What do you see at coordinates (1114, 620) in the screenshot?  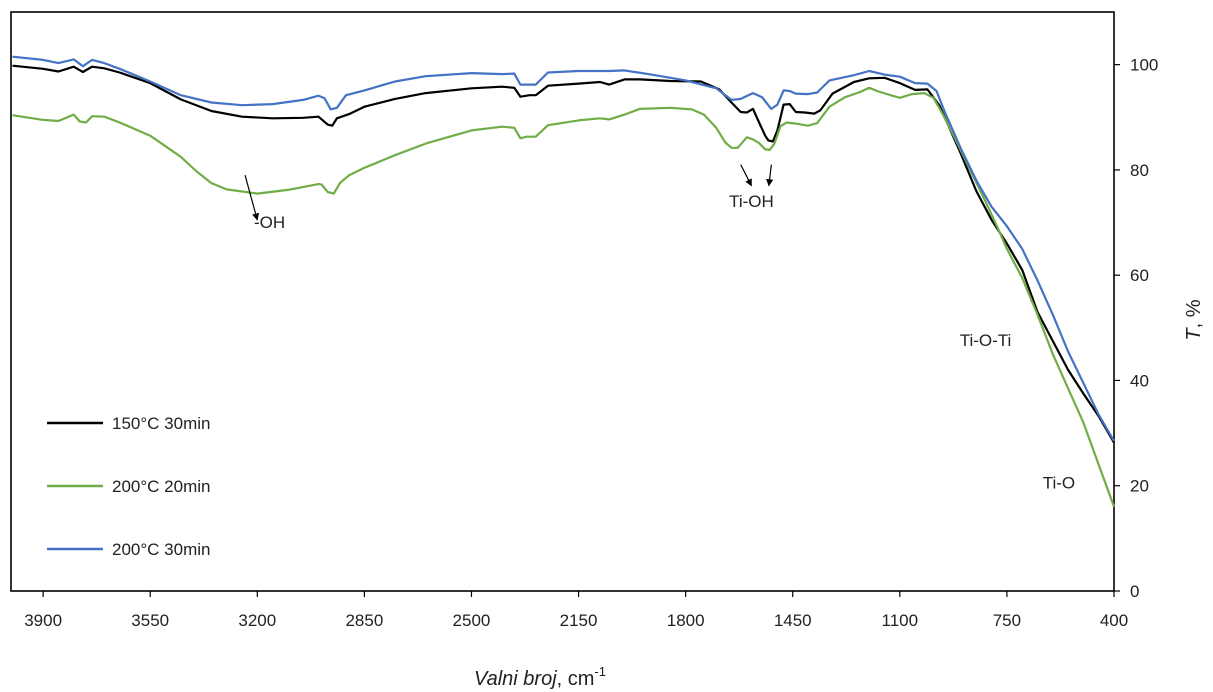 I see `x-tick-label: 400` at bounding box center [1114, 620].